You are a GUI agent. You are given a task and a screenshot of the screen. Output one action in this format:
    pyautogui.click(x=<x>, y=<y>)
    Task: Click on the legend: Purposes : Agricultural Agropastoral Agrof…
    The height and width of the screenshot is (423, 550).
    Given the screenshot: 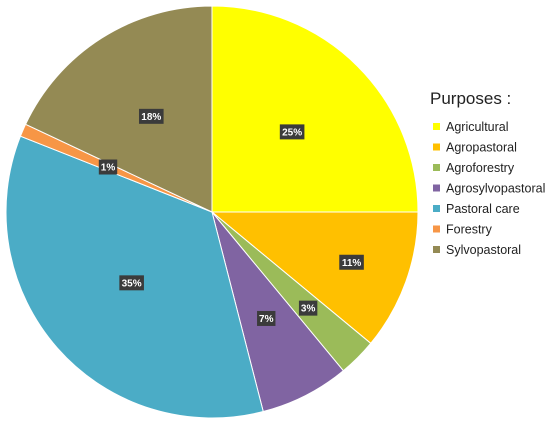 What is the action you would take?
    pyautogui.click(x=487, y=173)
    